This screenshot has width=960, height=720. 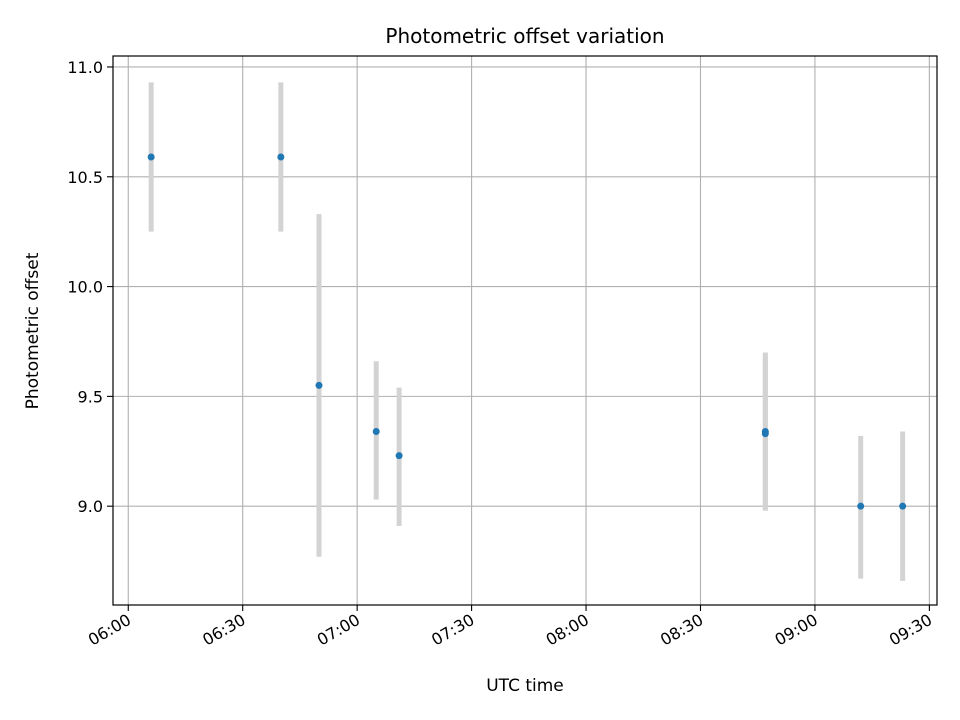 What do you see at coordinates (33, 330) in the screenshot?
I see `y-axis-label: Photometric offset` at bounding box center [33, 330].